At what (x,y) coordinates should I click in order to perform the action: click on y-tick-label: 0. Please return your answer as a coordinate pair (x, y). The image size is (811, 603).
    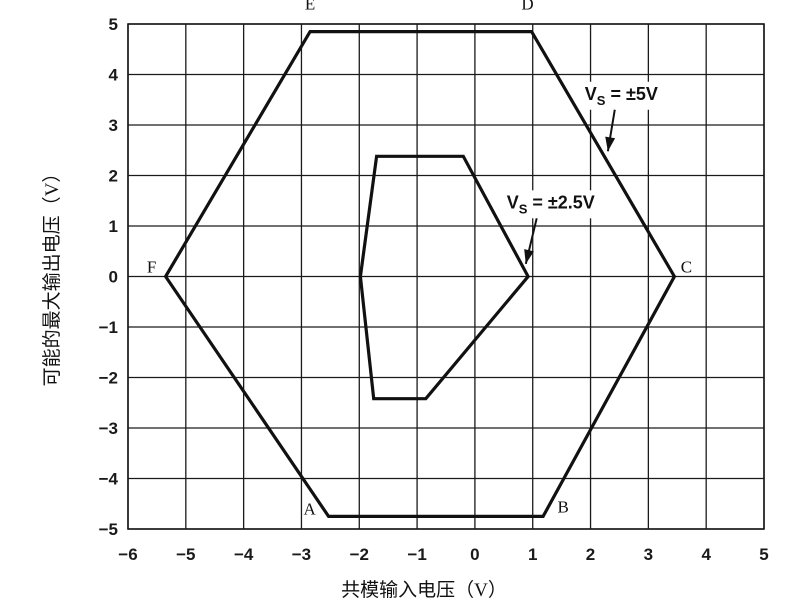
    Looking at the image, I should click on (113, 277).